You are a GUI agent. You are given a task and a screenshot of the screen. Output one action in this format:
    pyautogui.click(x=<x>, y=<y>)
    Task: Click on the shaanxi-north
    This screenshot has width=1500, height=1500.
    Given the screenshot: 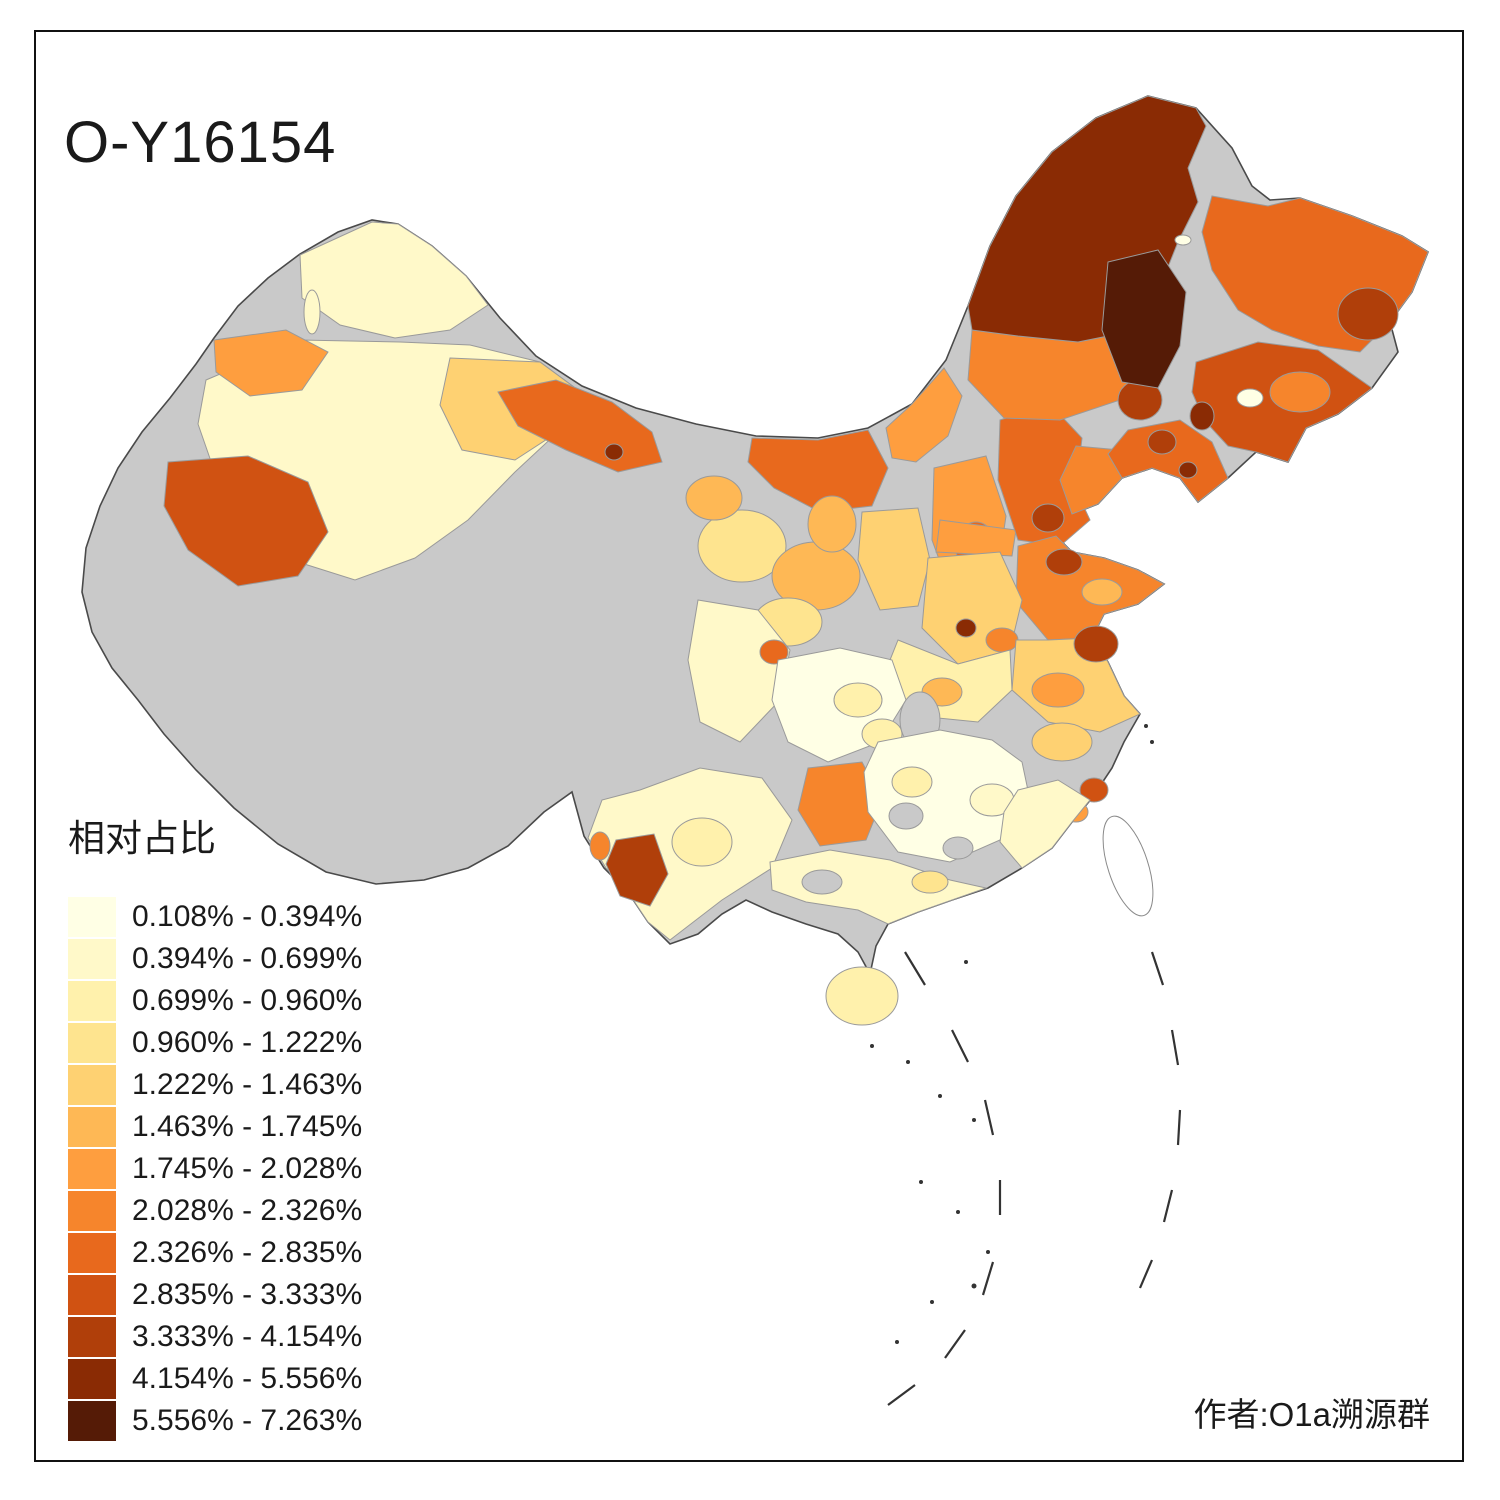 What is the action you would take?
    pyautogui.click(x=894, y=559)
    